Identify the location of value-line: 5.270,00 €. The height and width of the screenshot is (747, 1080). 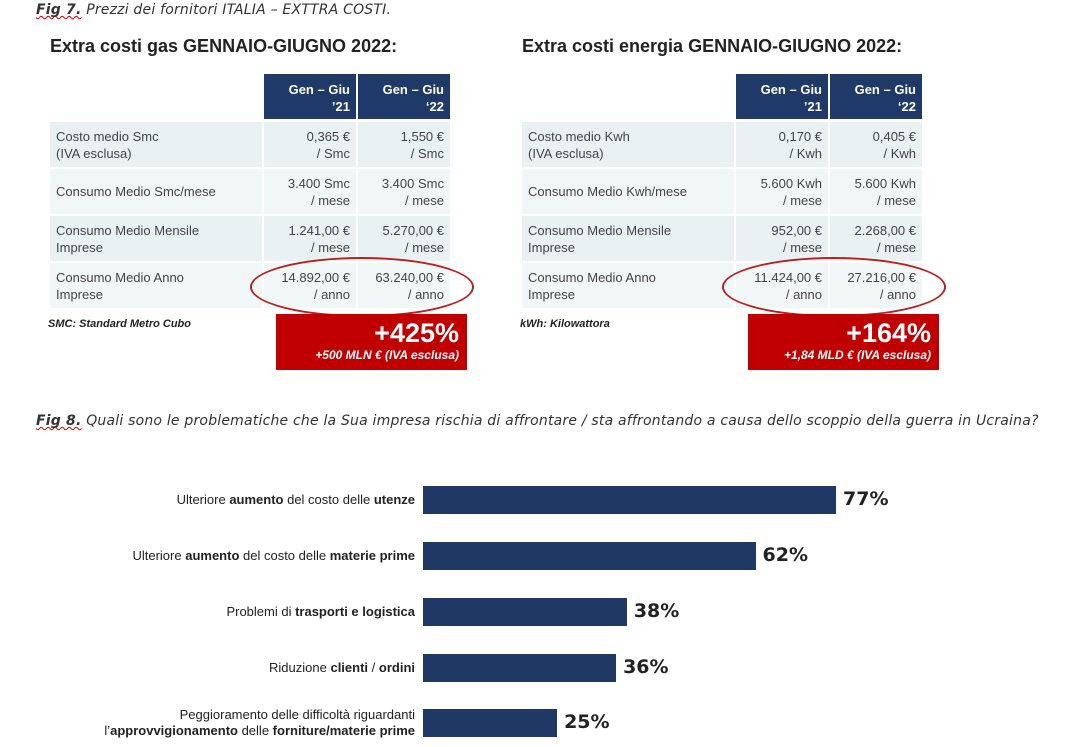
(413, 230).